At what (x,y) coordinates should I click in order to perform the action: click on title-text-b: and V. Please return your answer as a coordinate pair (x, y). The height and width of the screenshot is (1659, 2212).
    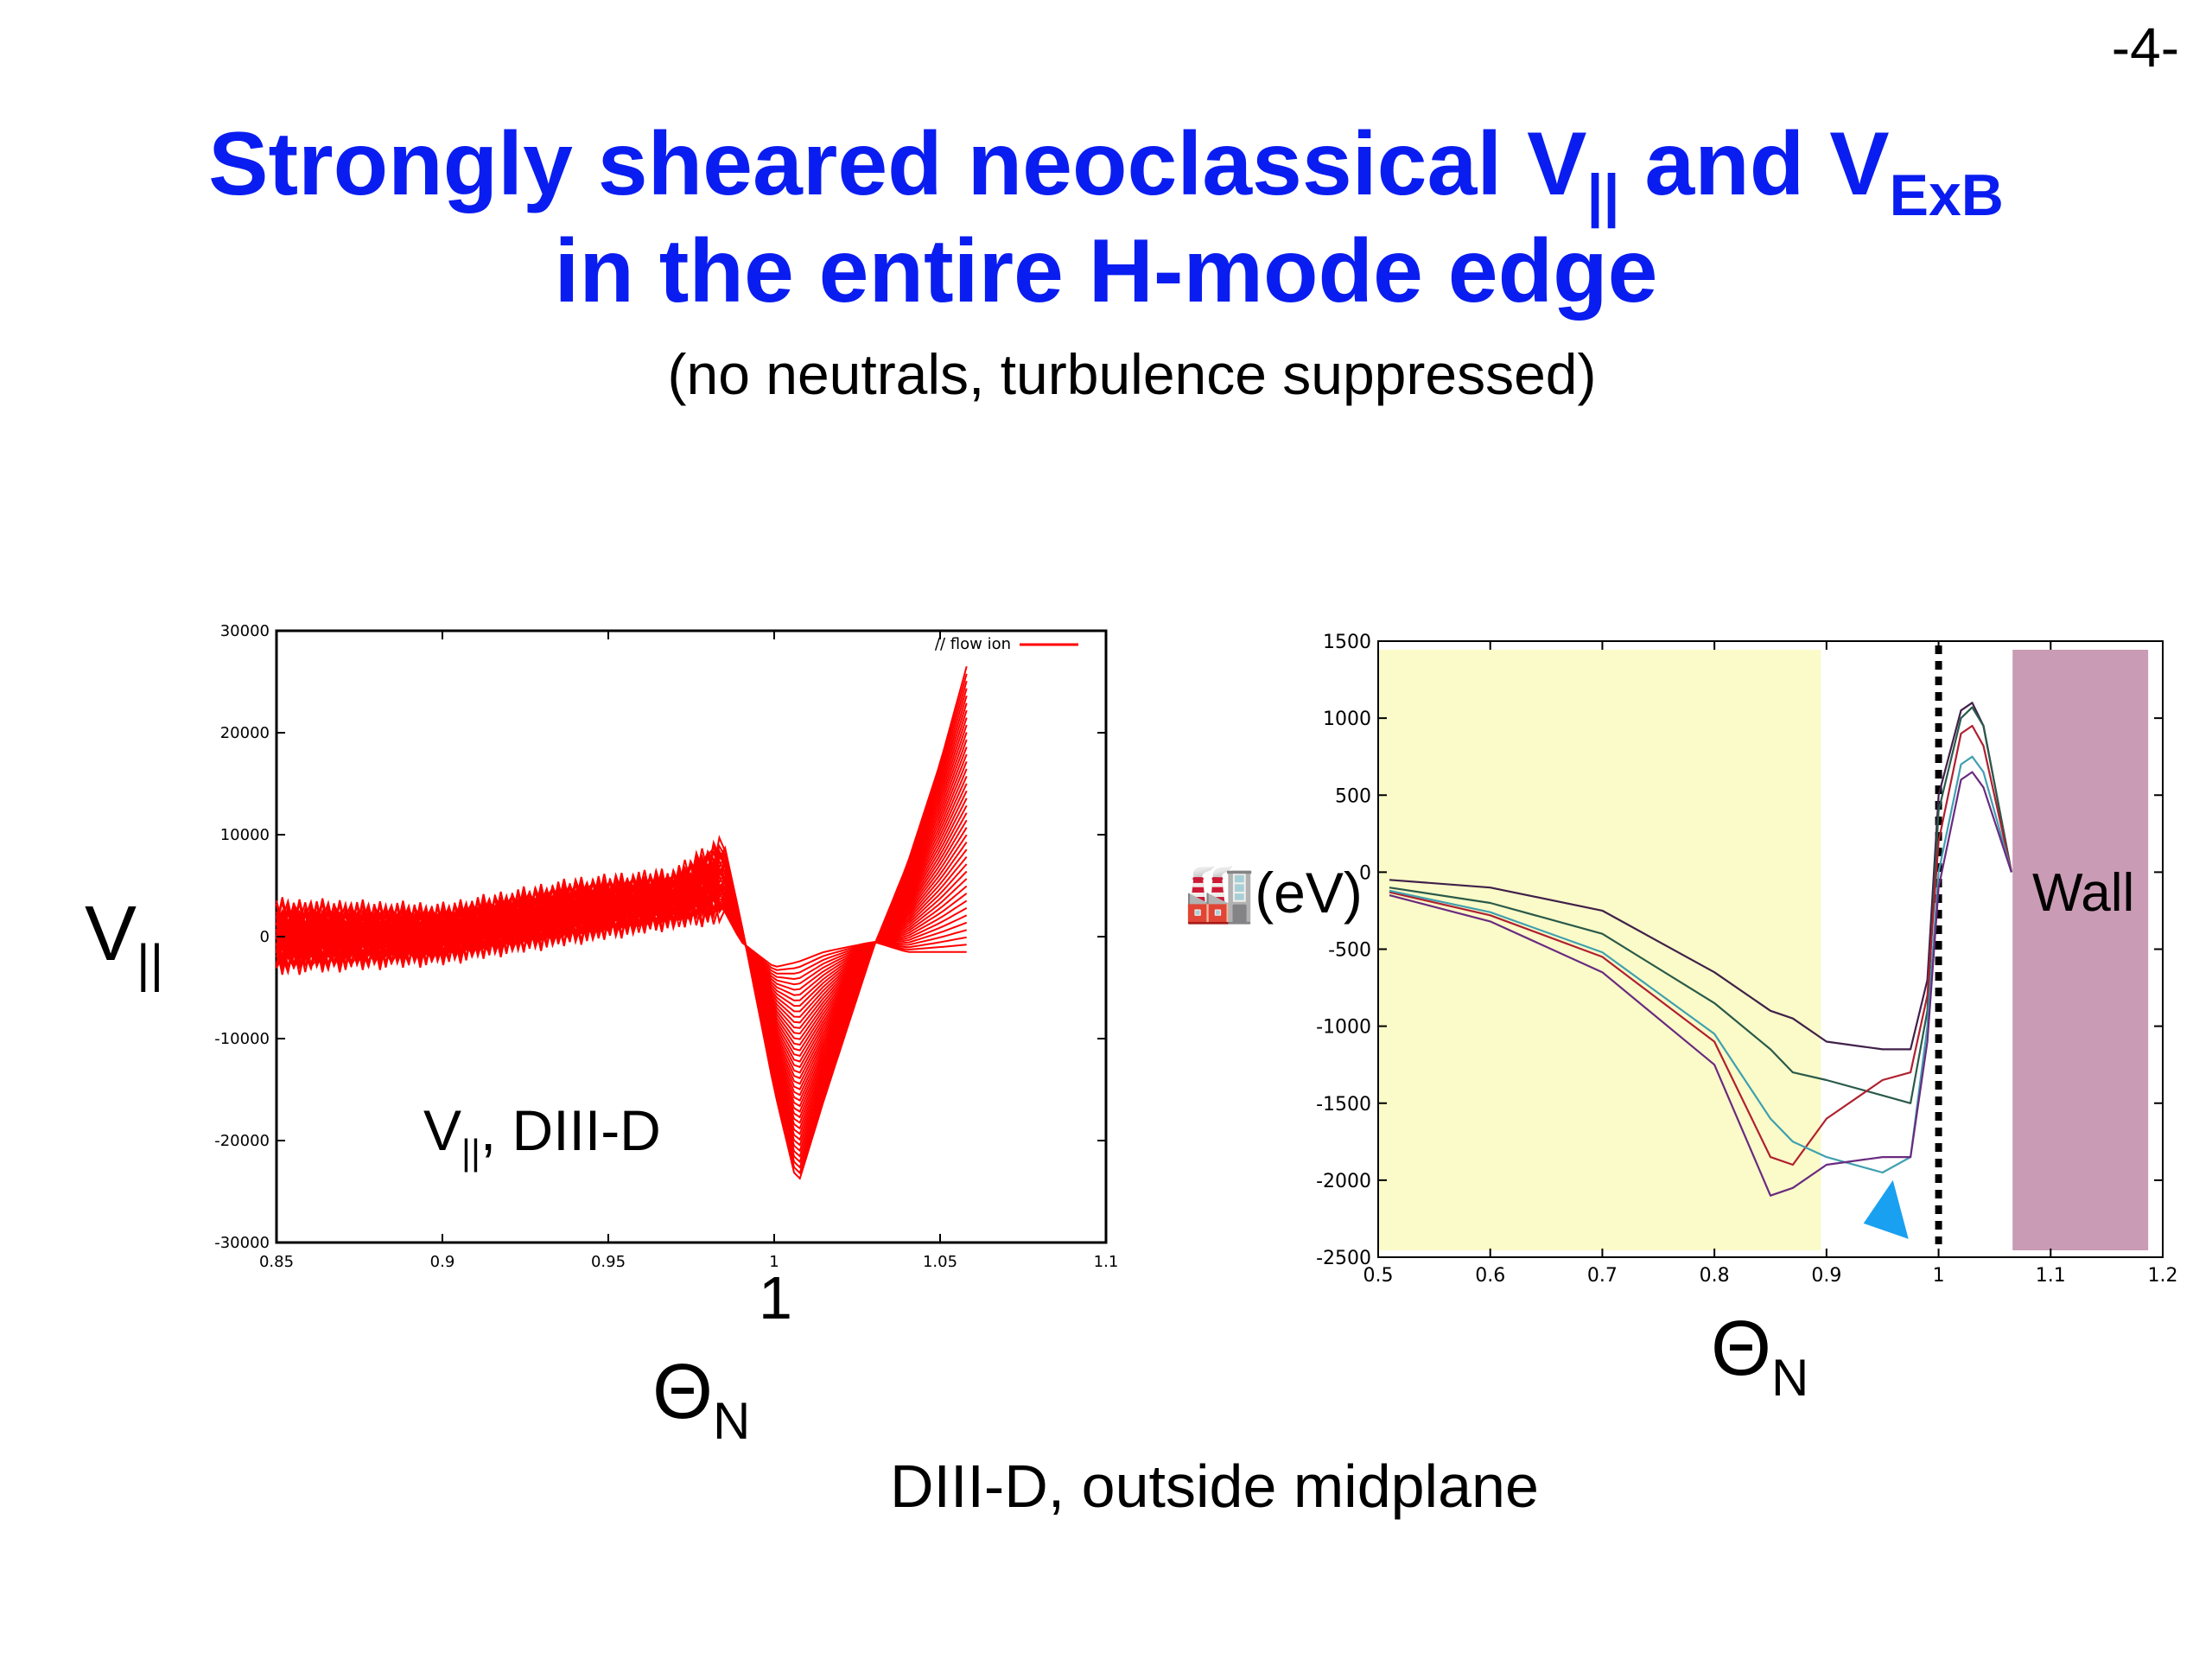
    Looking at the image, I should click on (1754, 164).